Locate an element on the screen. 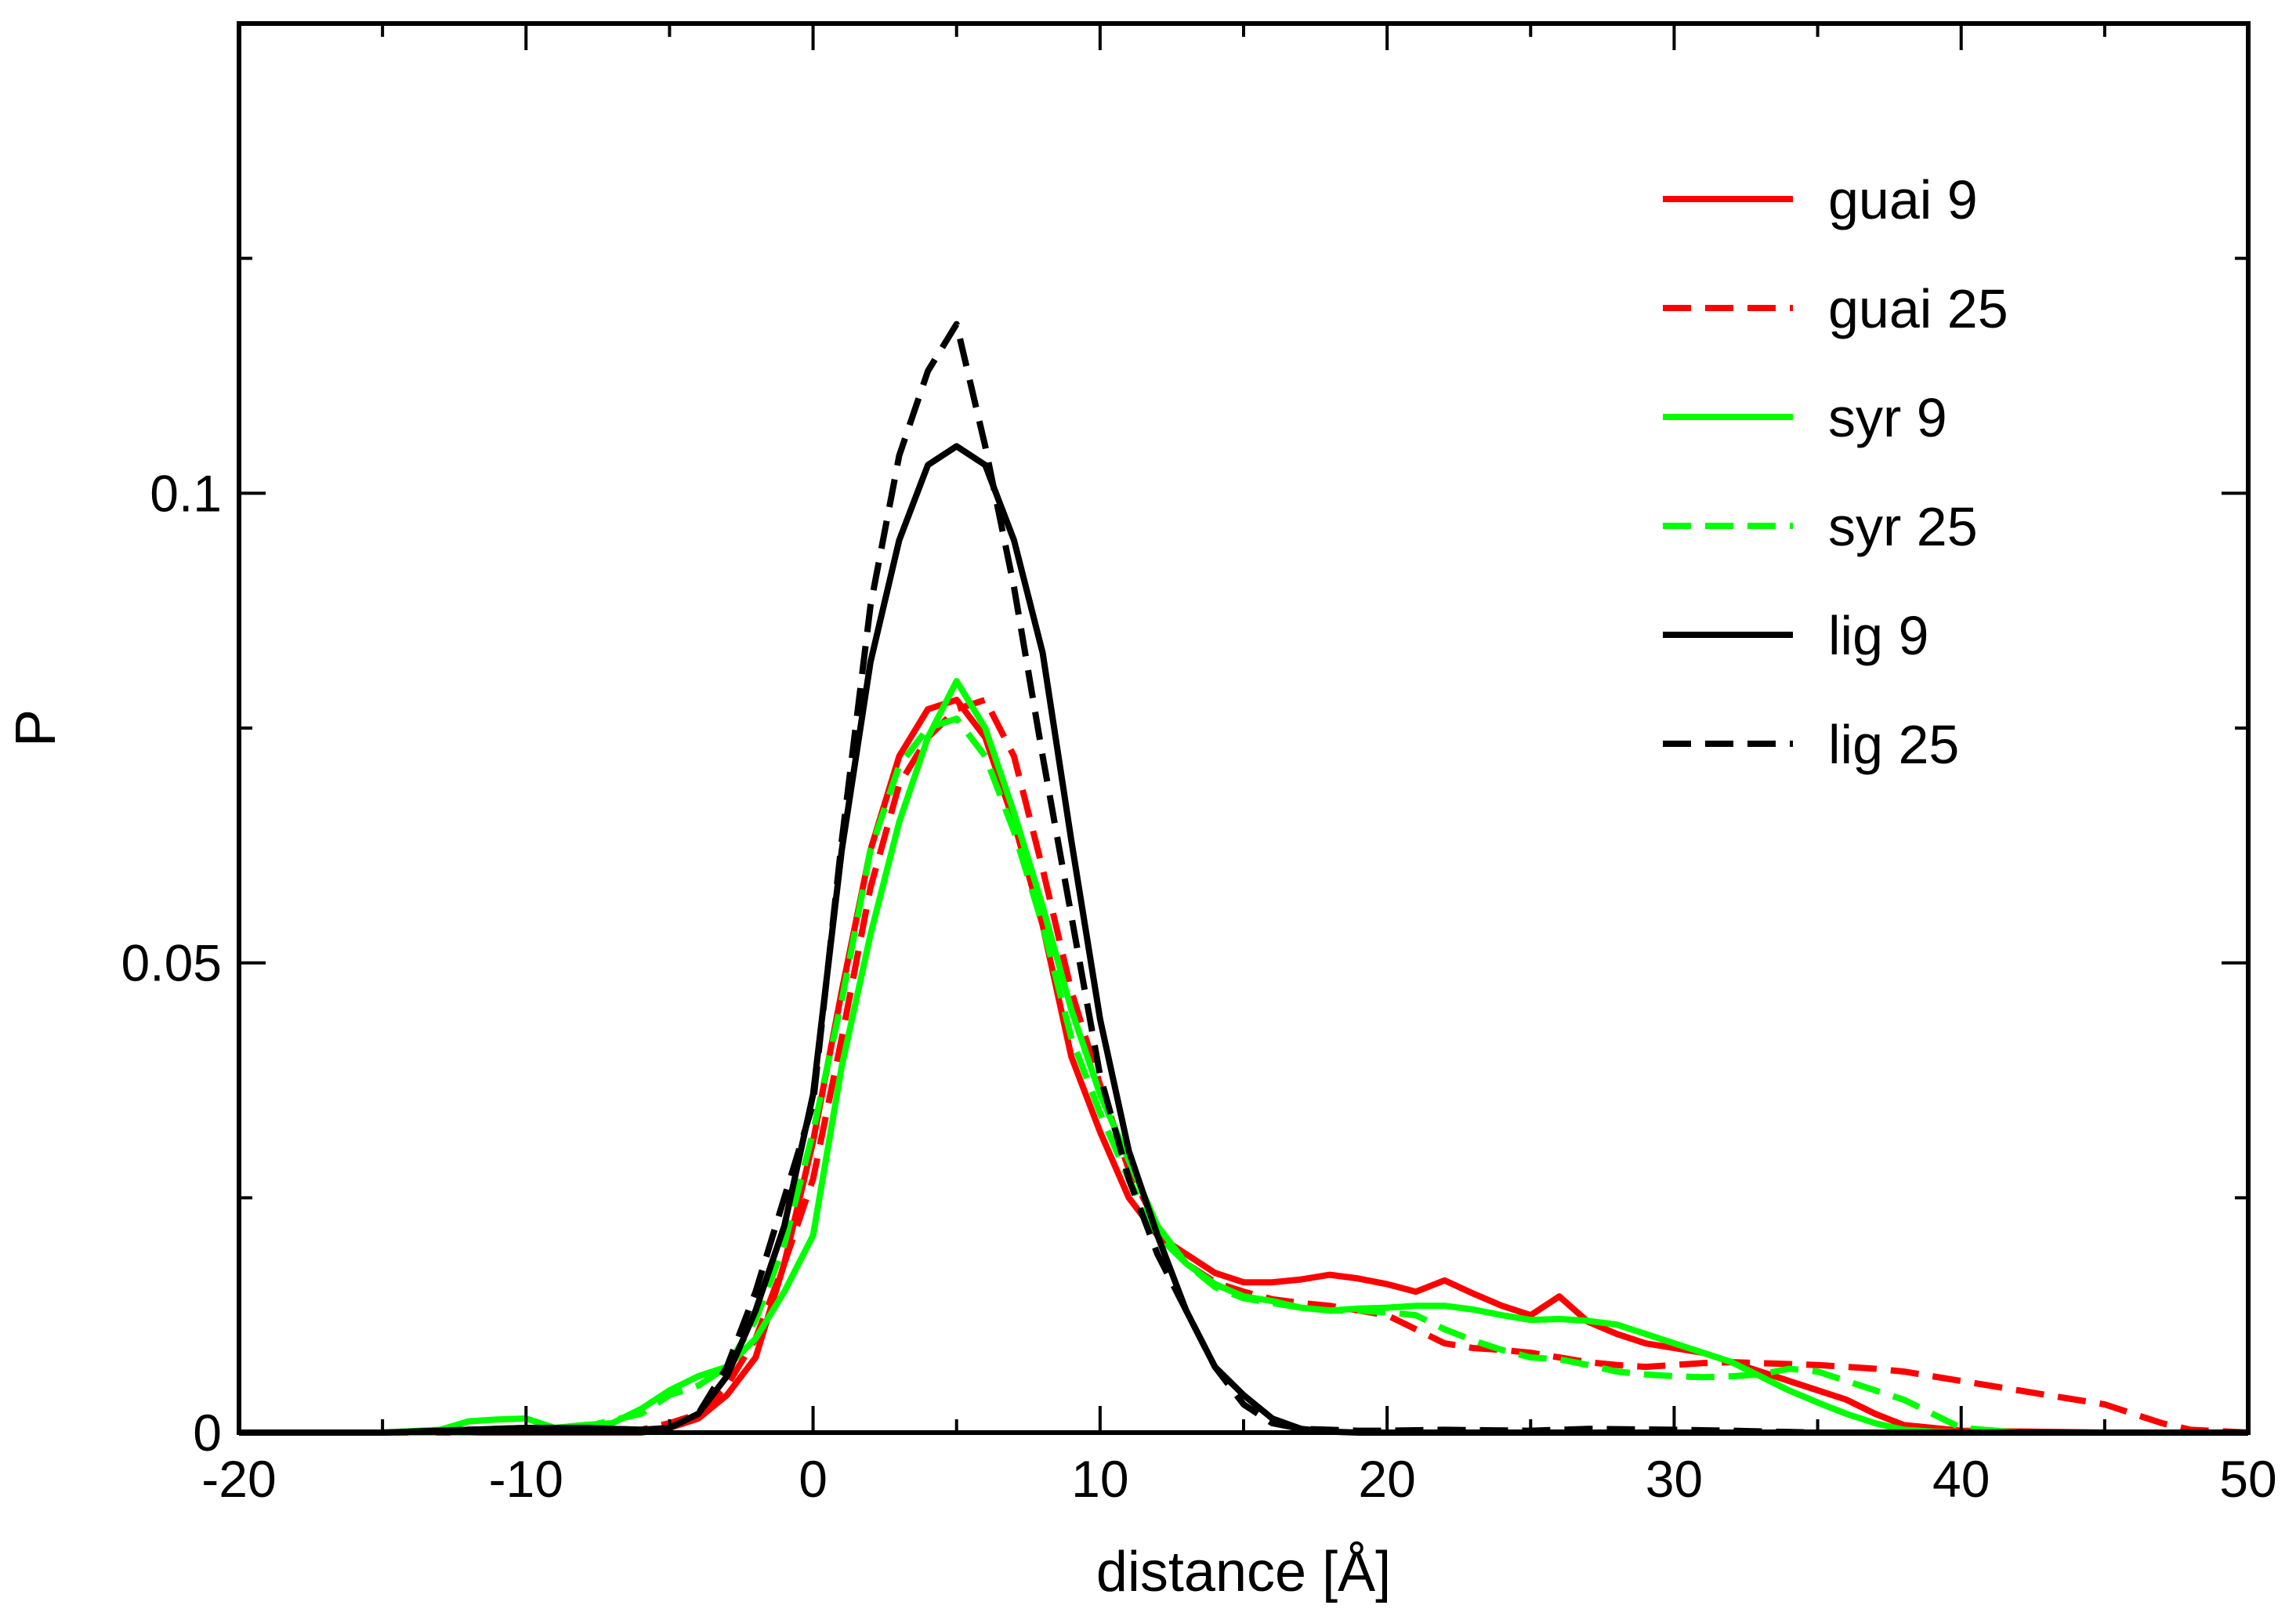 The height and width of the screenshot is (1616, 2296). x-axis-title: distance [Å] is located at coordinates (1243, 1572).